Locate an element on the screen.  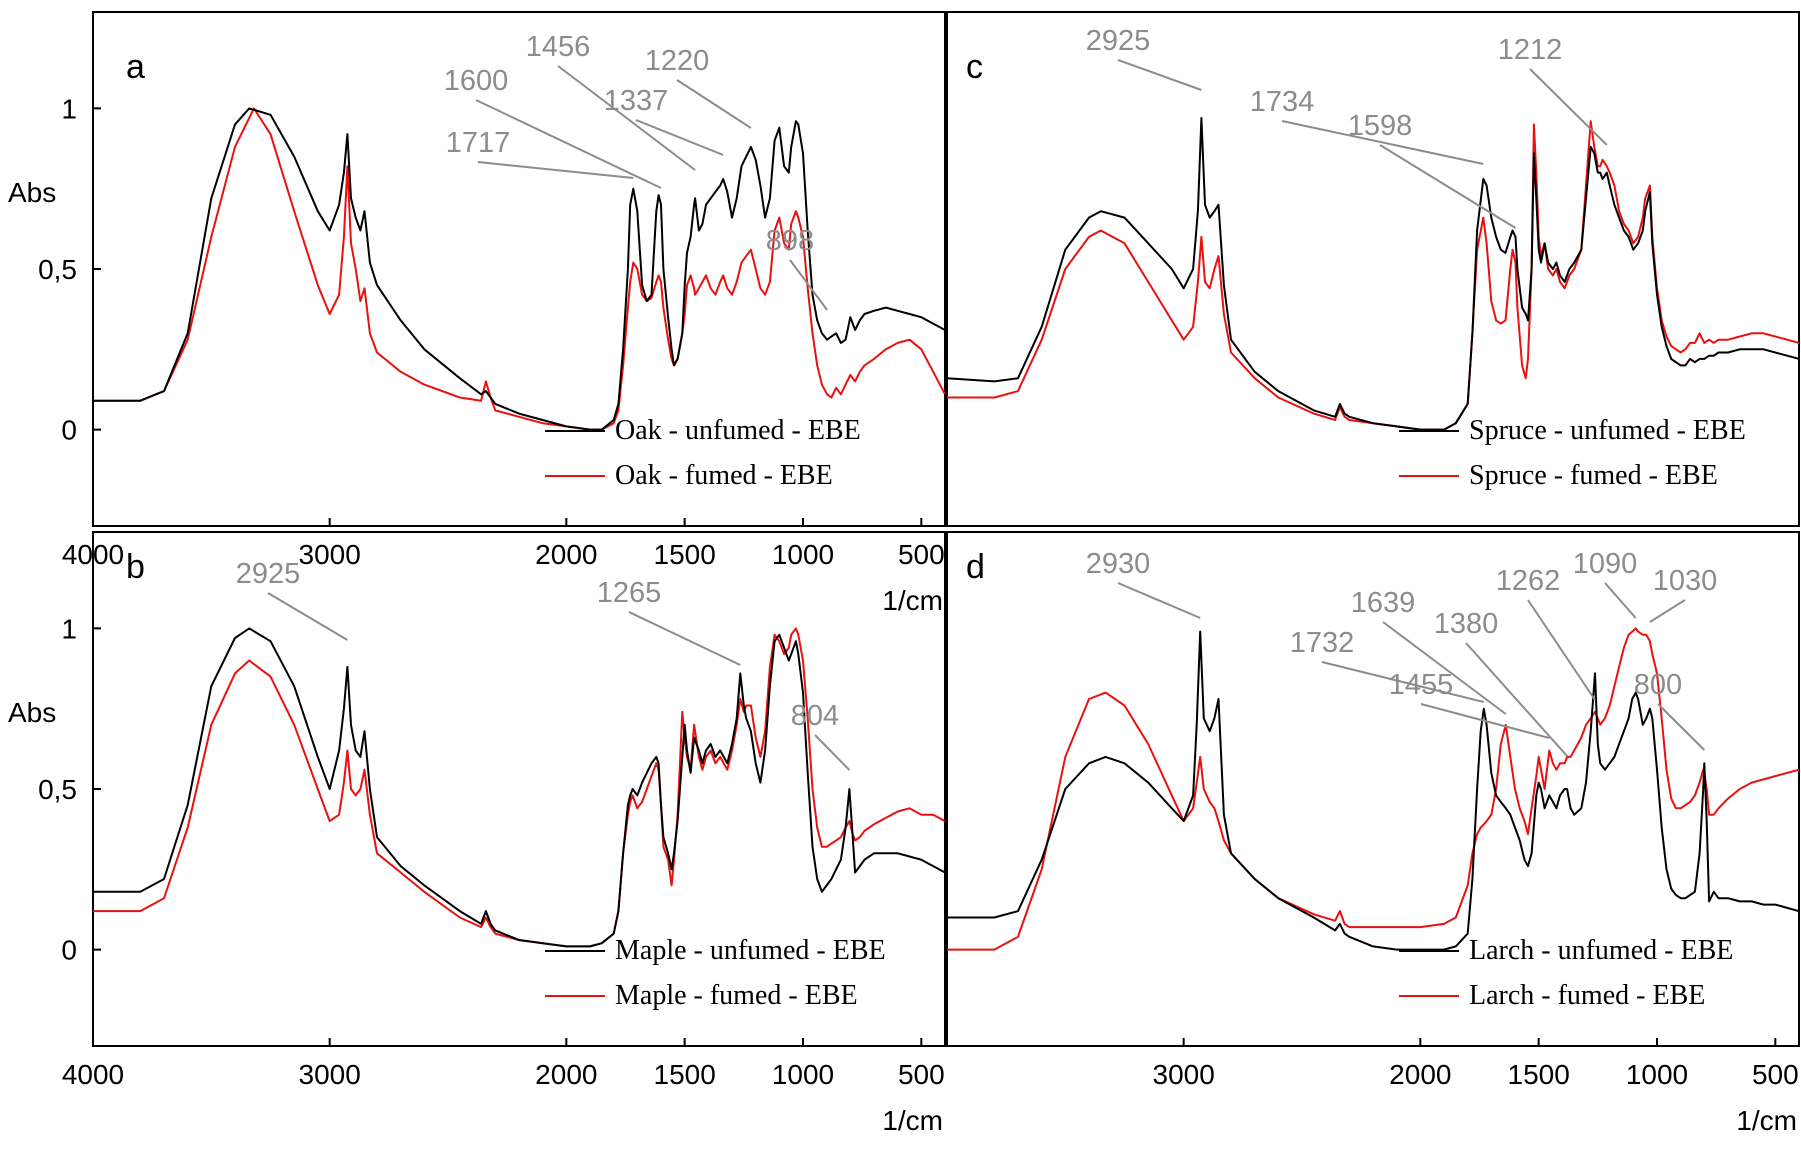
panel-letter-b: b is located at coordinates (135, 567).